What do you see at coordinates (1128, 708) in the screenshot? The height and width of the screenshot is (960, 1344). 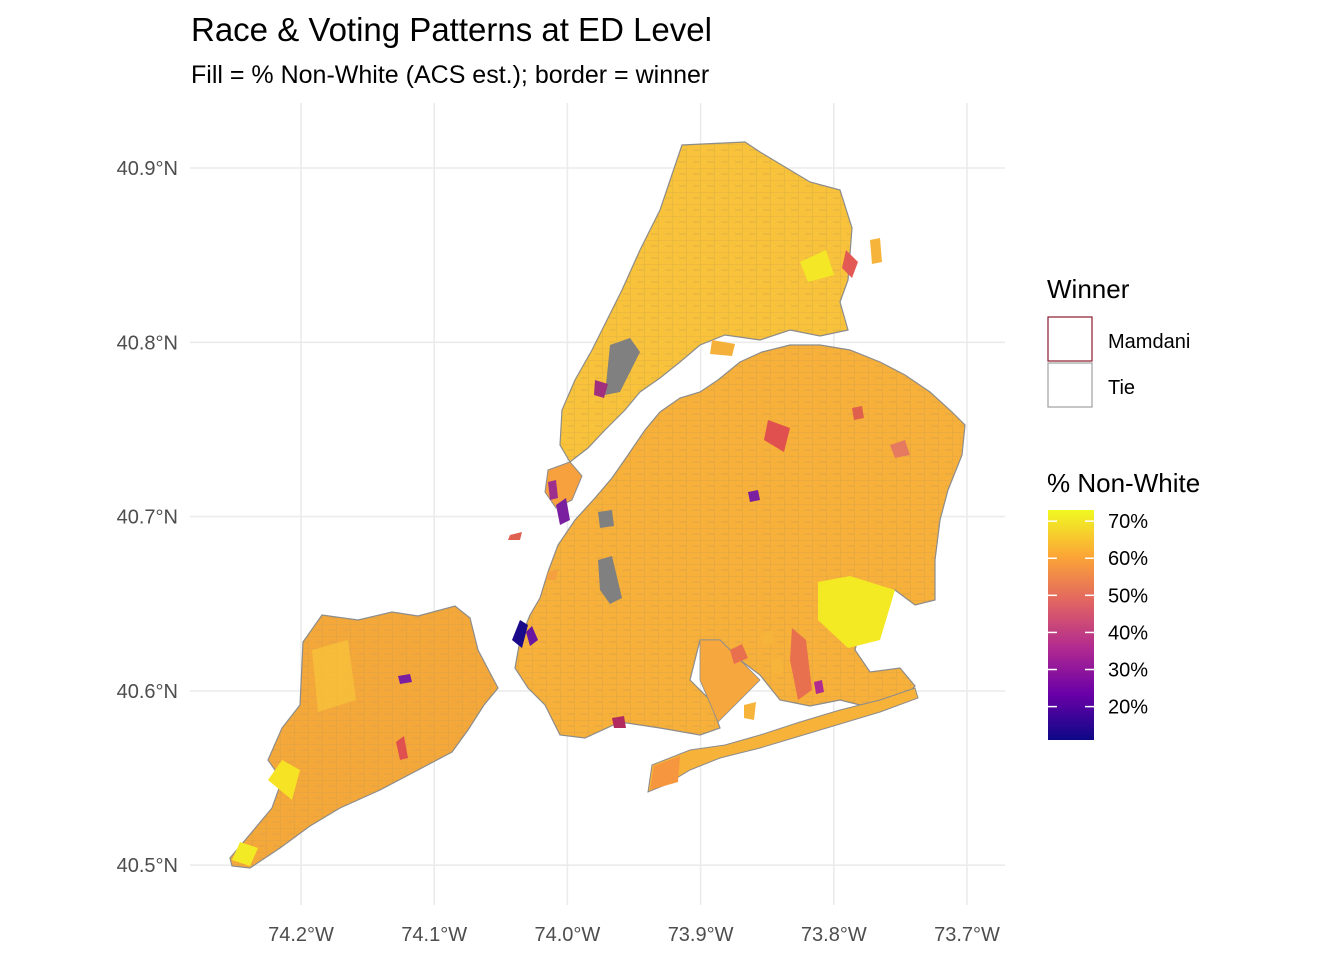 I see `colorbar-tick-label: 20%` at bounding box center [1128, 708].